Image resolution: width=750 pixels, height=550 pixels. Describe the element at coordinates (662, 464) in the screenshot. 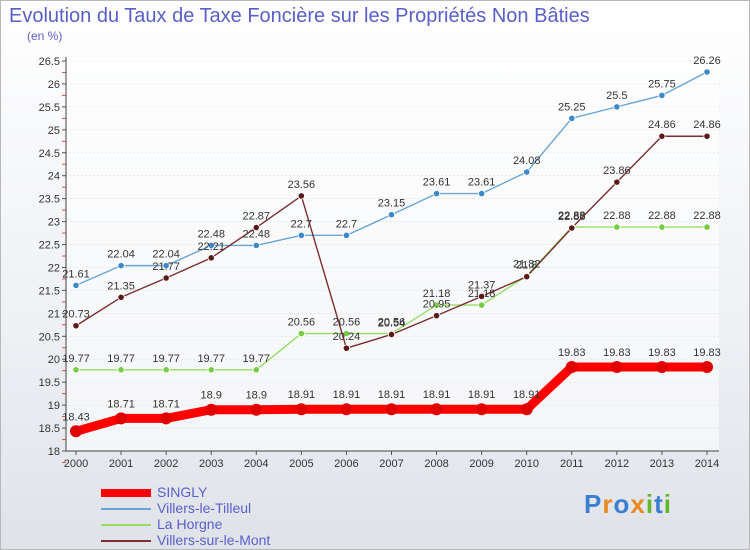

I see `x-tick-label: 2013` at that location.